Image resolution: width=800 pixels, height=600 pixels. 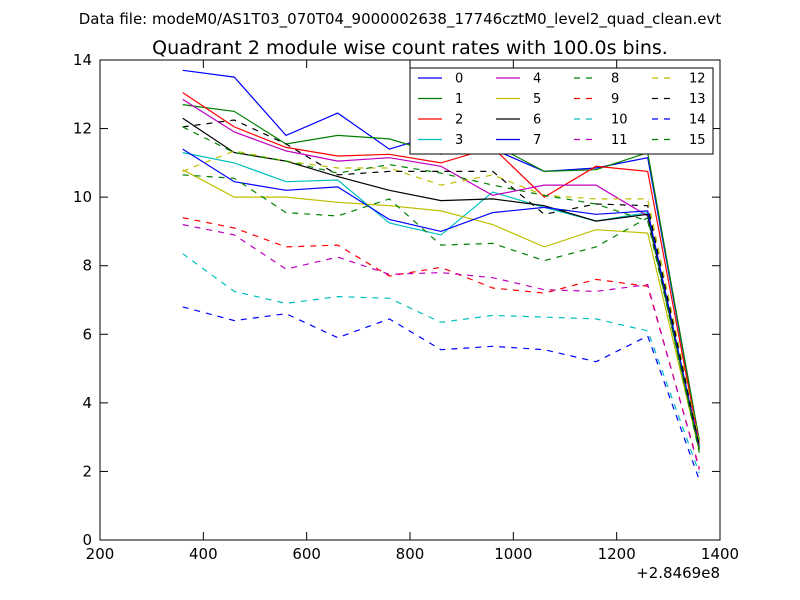 I want to click on legend-box, so click(x=561, y=111).